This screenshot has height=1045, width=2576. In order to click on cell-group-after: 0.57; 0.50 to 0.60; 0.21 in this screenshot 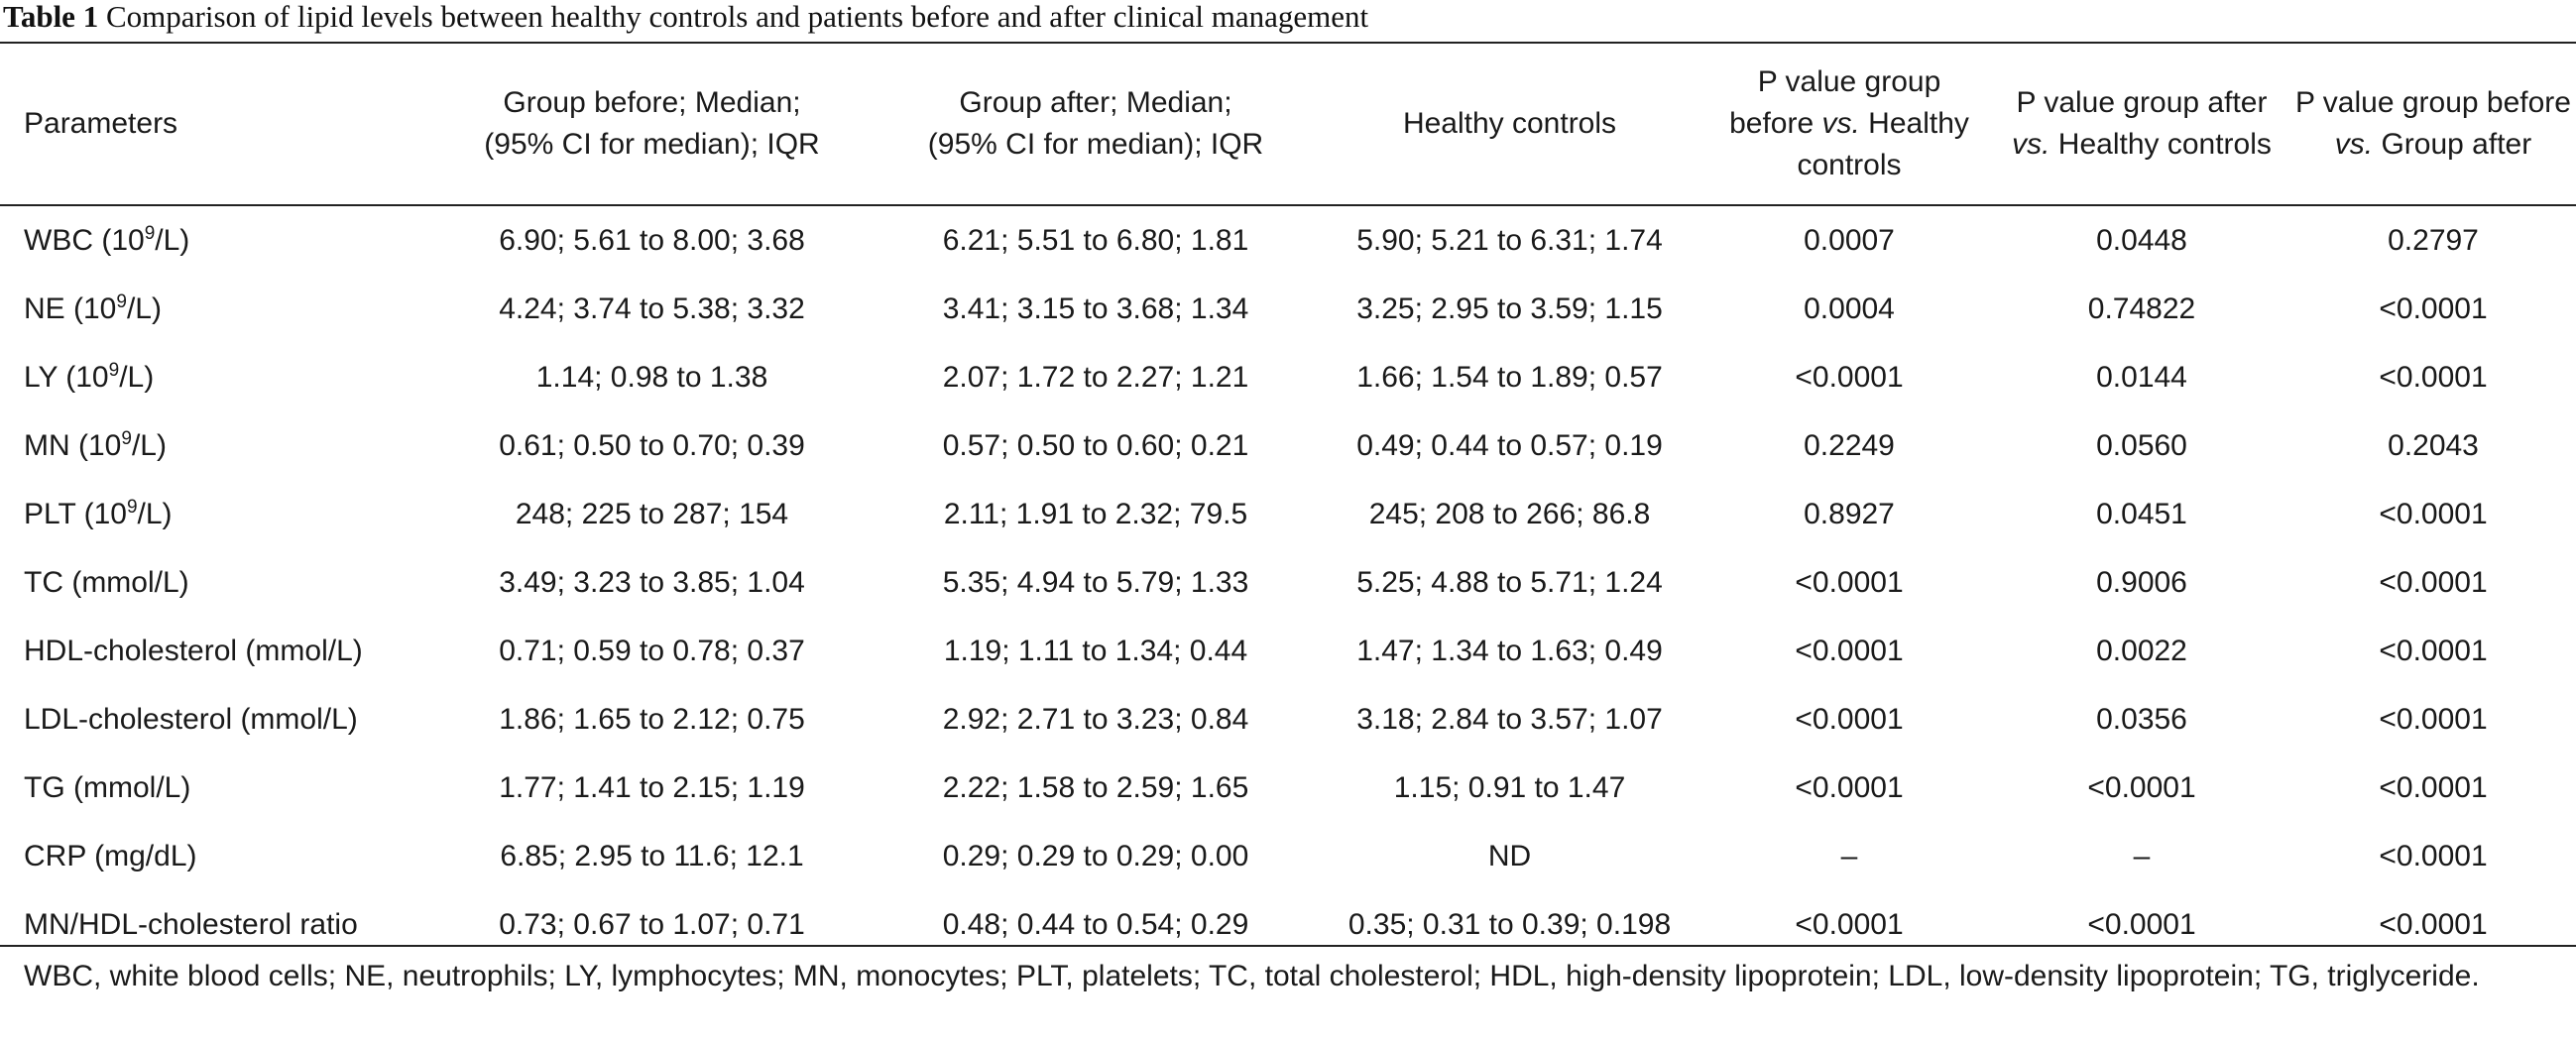, I will do `click(1096, 445)`.